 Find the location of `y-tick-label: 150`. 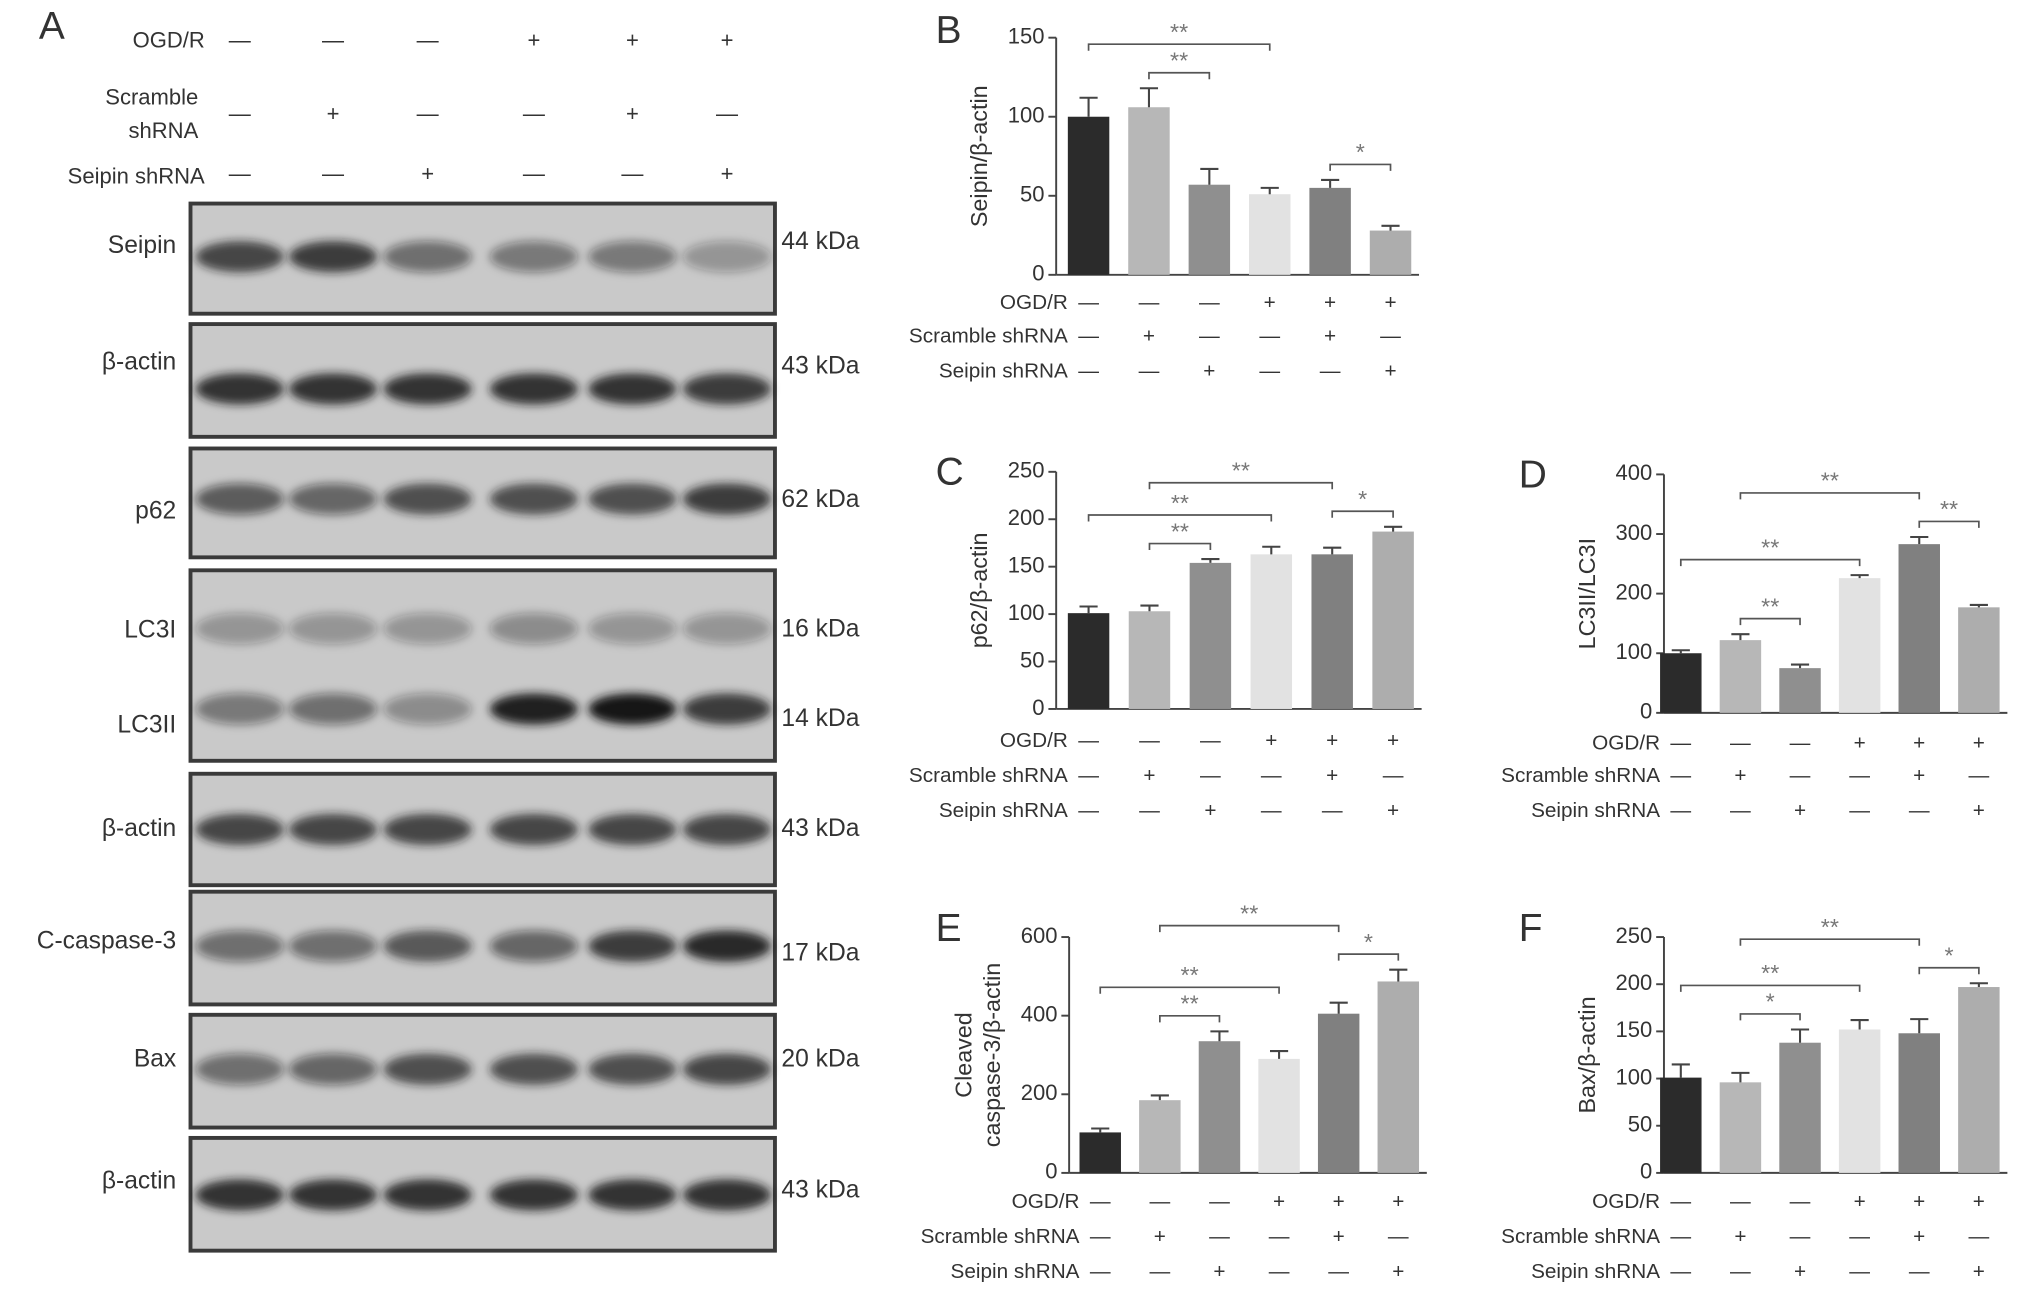

y-tick-label: 150 is located at coordinates (1026, 564).